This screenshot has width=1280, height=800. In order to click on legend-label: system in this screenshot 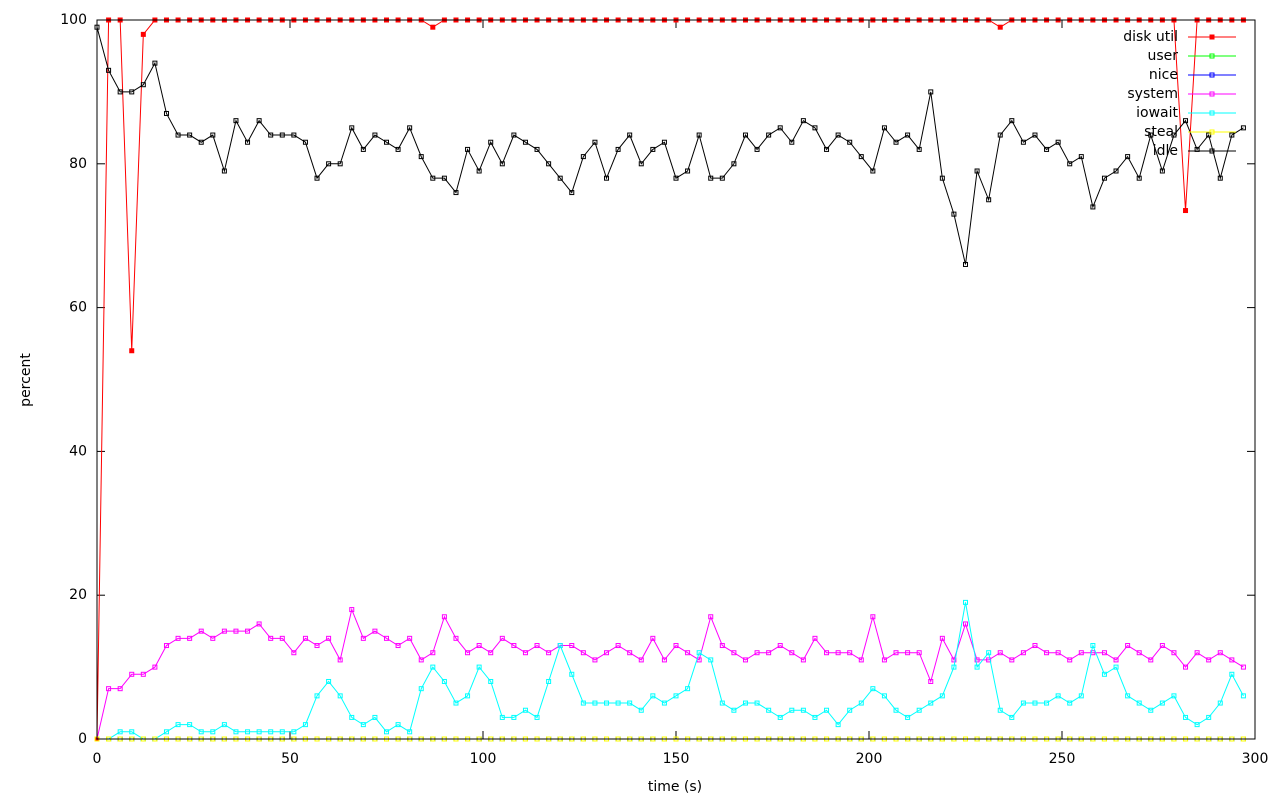, I will do `click(1152, 94)`.